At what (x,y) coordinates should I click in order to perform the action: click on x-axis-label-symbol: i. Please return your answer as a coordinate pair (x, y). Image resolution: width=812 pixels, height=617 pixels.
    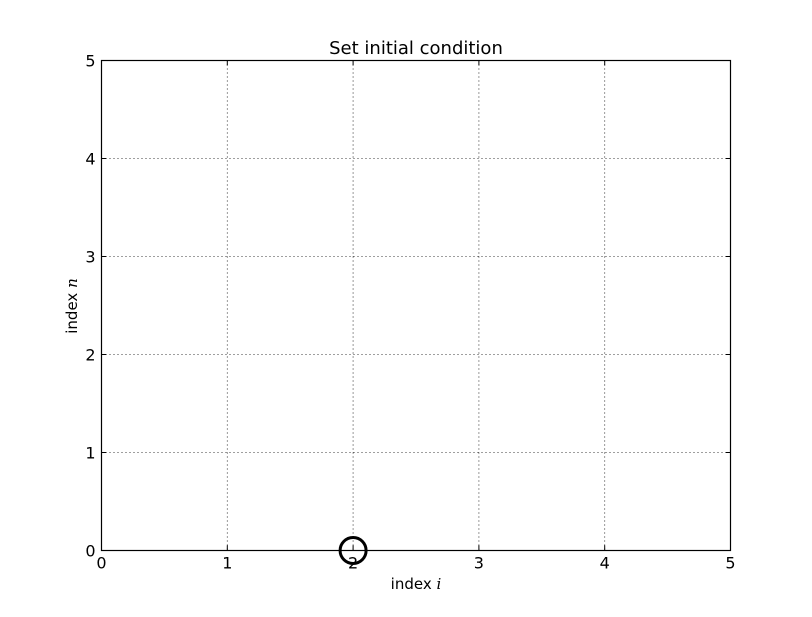
    Looking at the image, I should click on (439, 584).